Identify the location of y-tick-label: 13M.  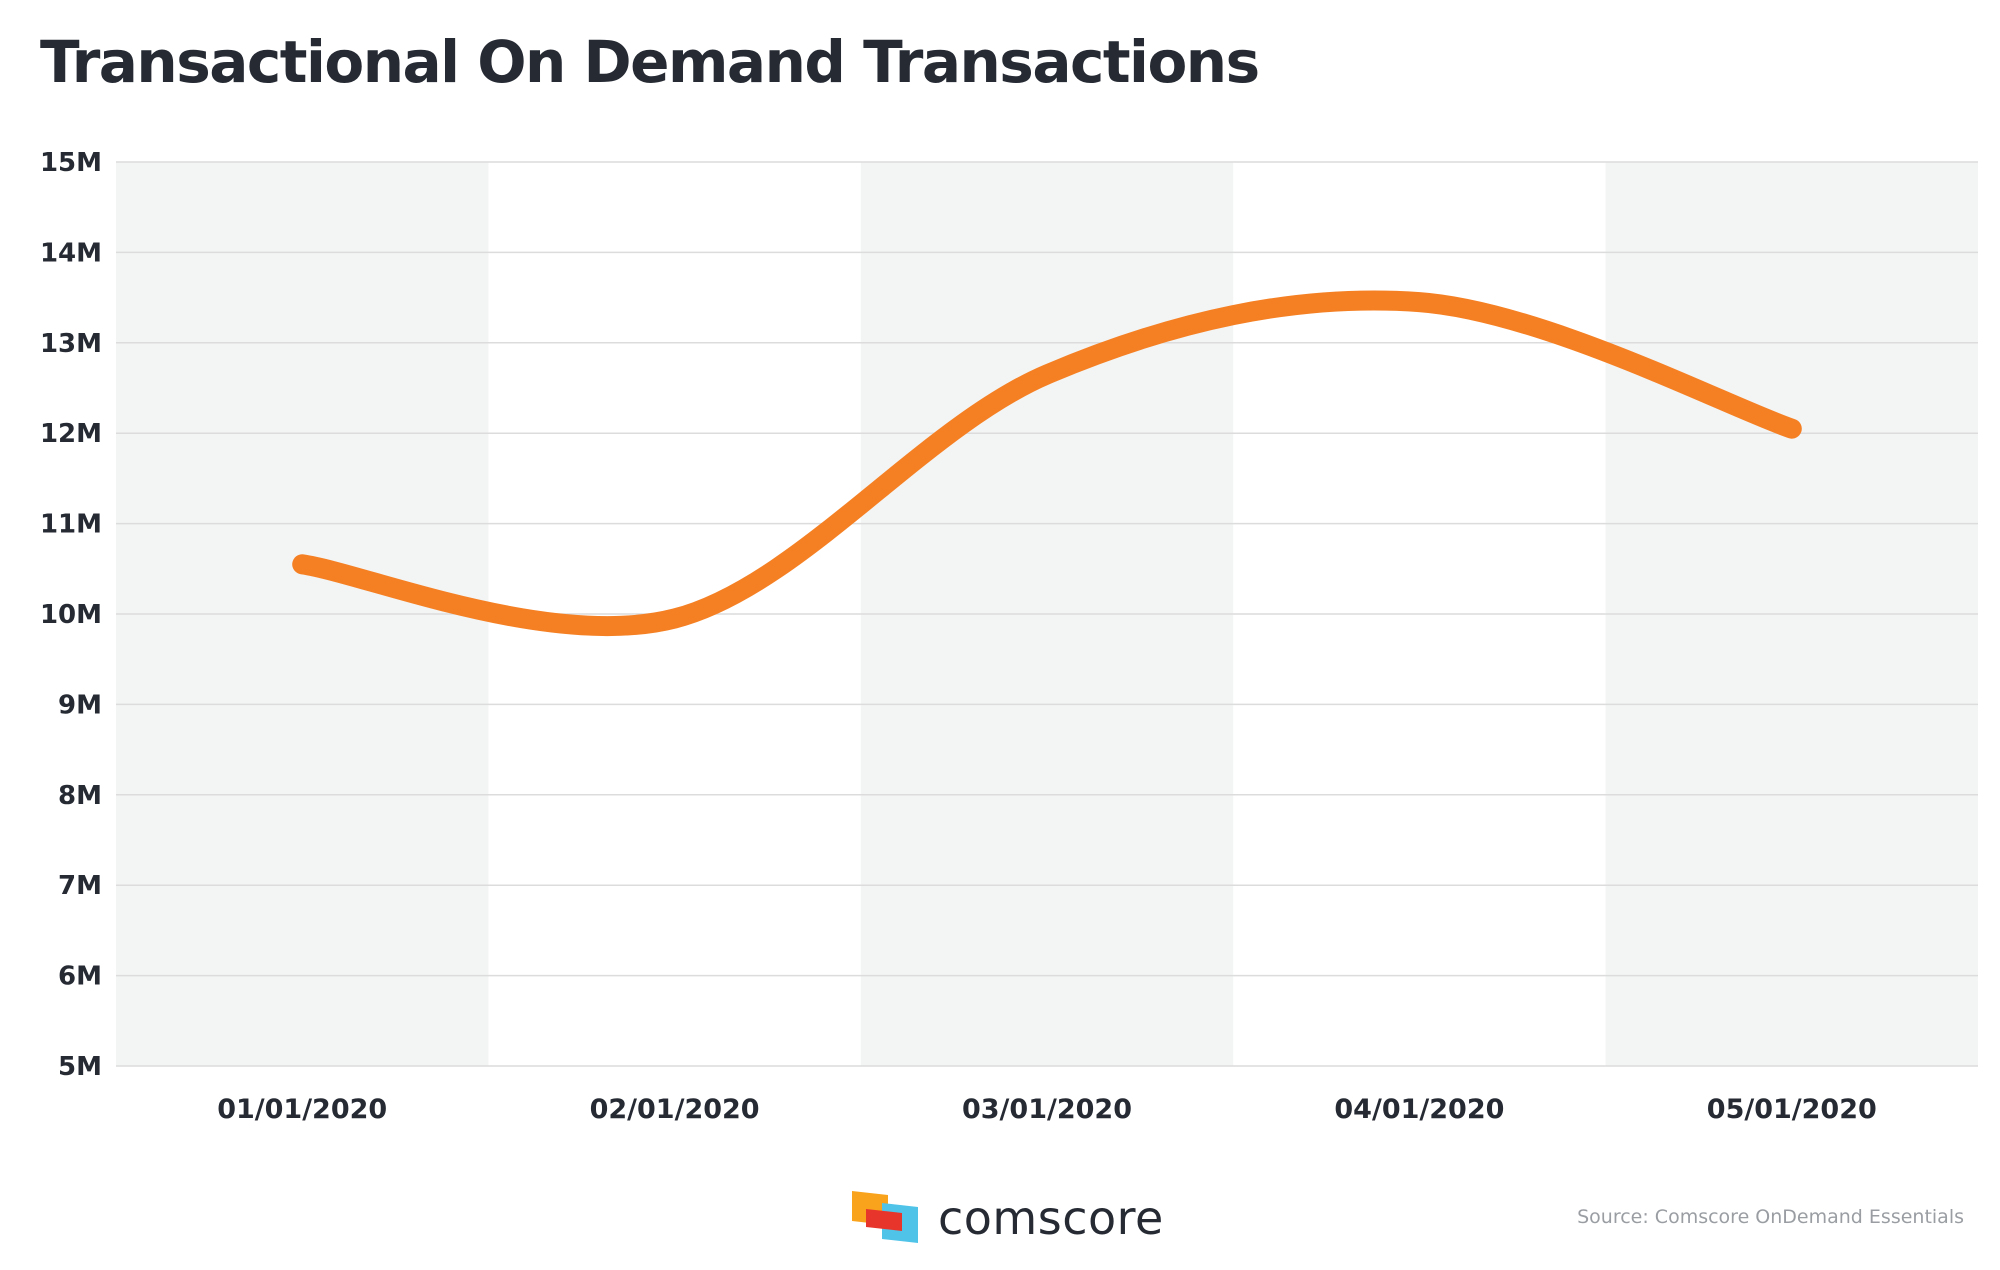
(71, 344).